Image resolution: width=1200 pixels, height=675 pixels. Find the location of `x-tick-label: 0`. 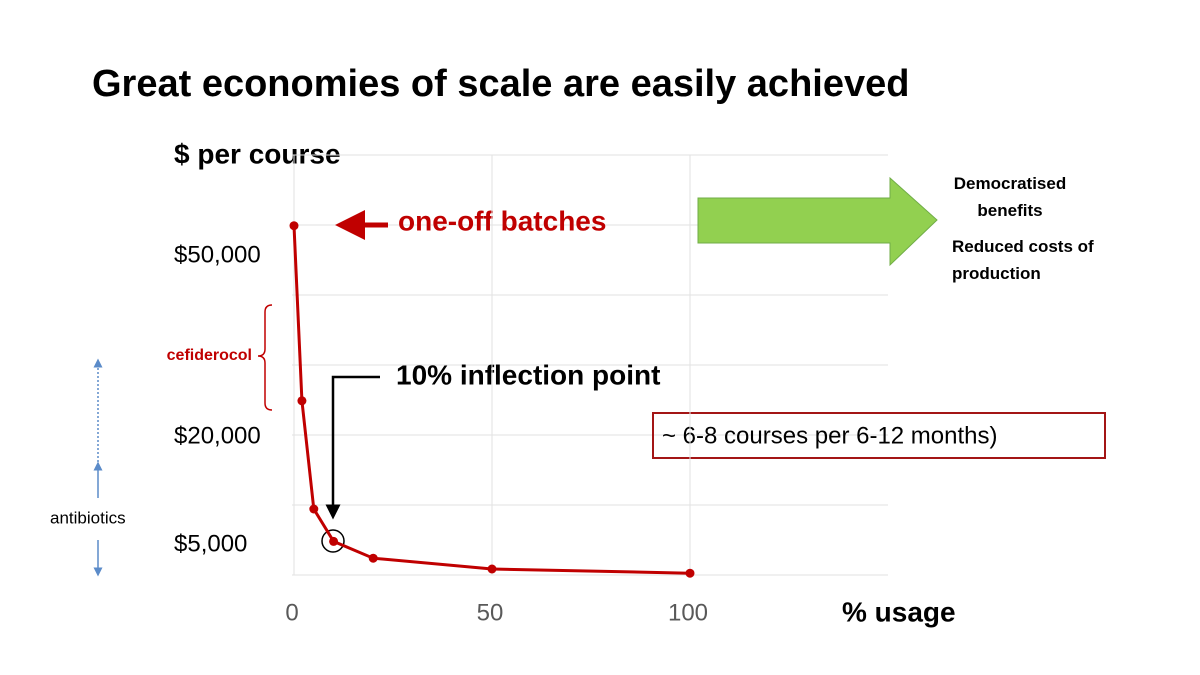

x-tick-label: 0 is located at coordinates (291, 612).